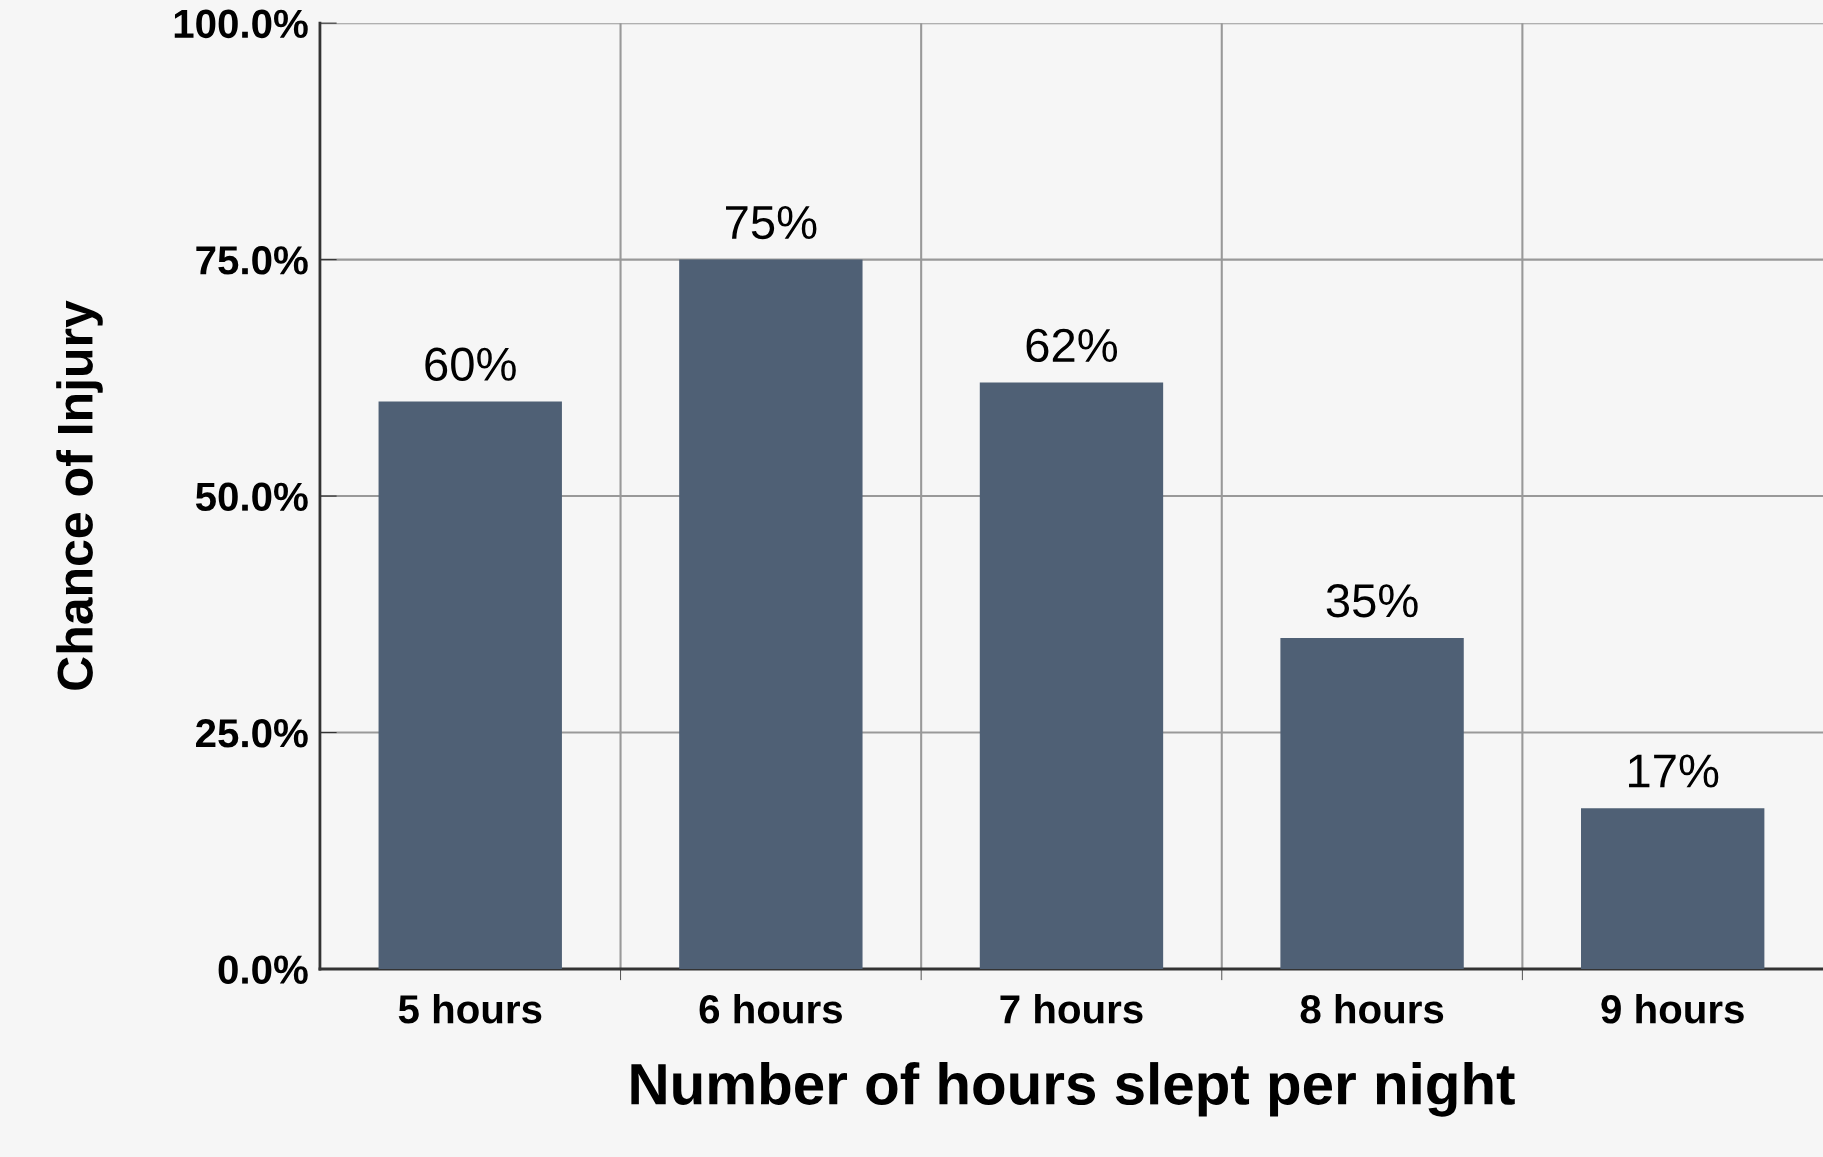 Image resolution: width=1823 pixels, height=1157 pixels. Describe the element at coordinates (1372, 1008) in the screenshot. I see `x-tick-label: 8 hours` at that location.